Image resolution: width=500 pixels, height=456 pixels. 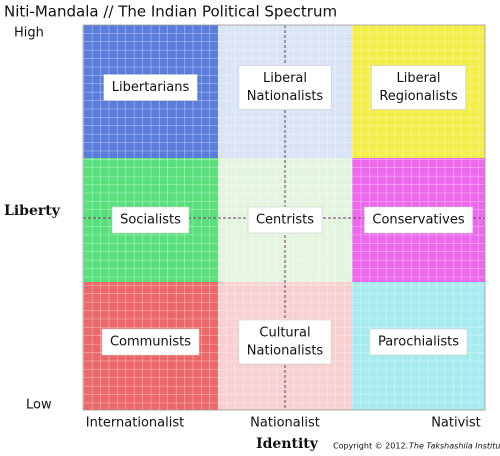 What do you see at coordinates (29, 33) in the screenshot?
I see `y-high: High` at bounding box center [29, 33].